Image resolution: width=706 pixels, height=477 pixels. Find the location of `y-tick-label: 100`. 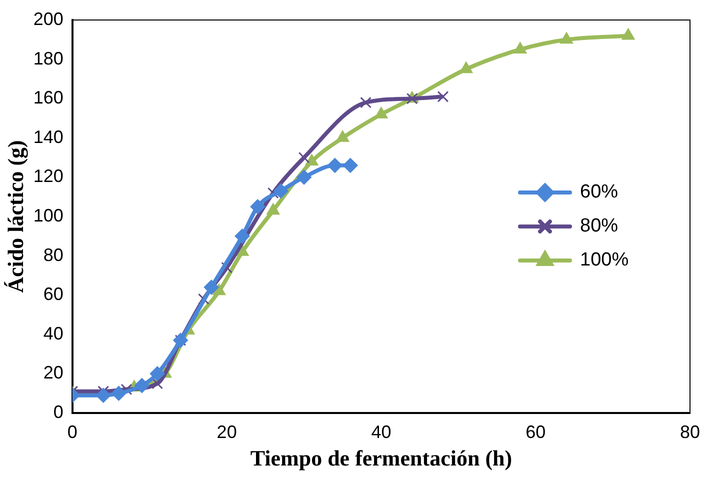

y-tick-label: 100 is located at coordinates (48, 215).